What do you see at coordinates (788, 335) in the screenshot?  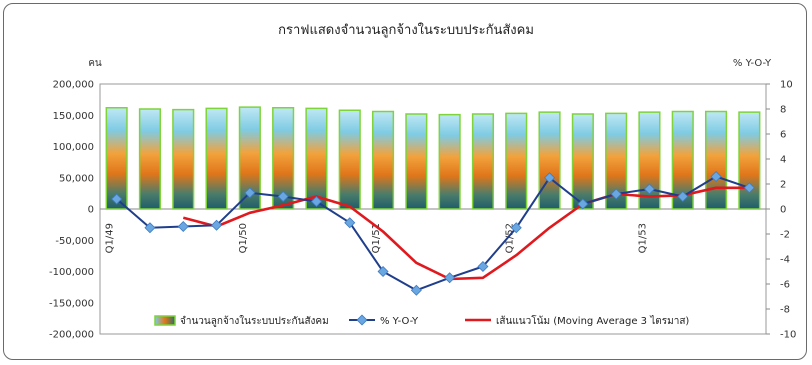 I see `y-right-tick-label: -10` at bounding box center [788, 335].